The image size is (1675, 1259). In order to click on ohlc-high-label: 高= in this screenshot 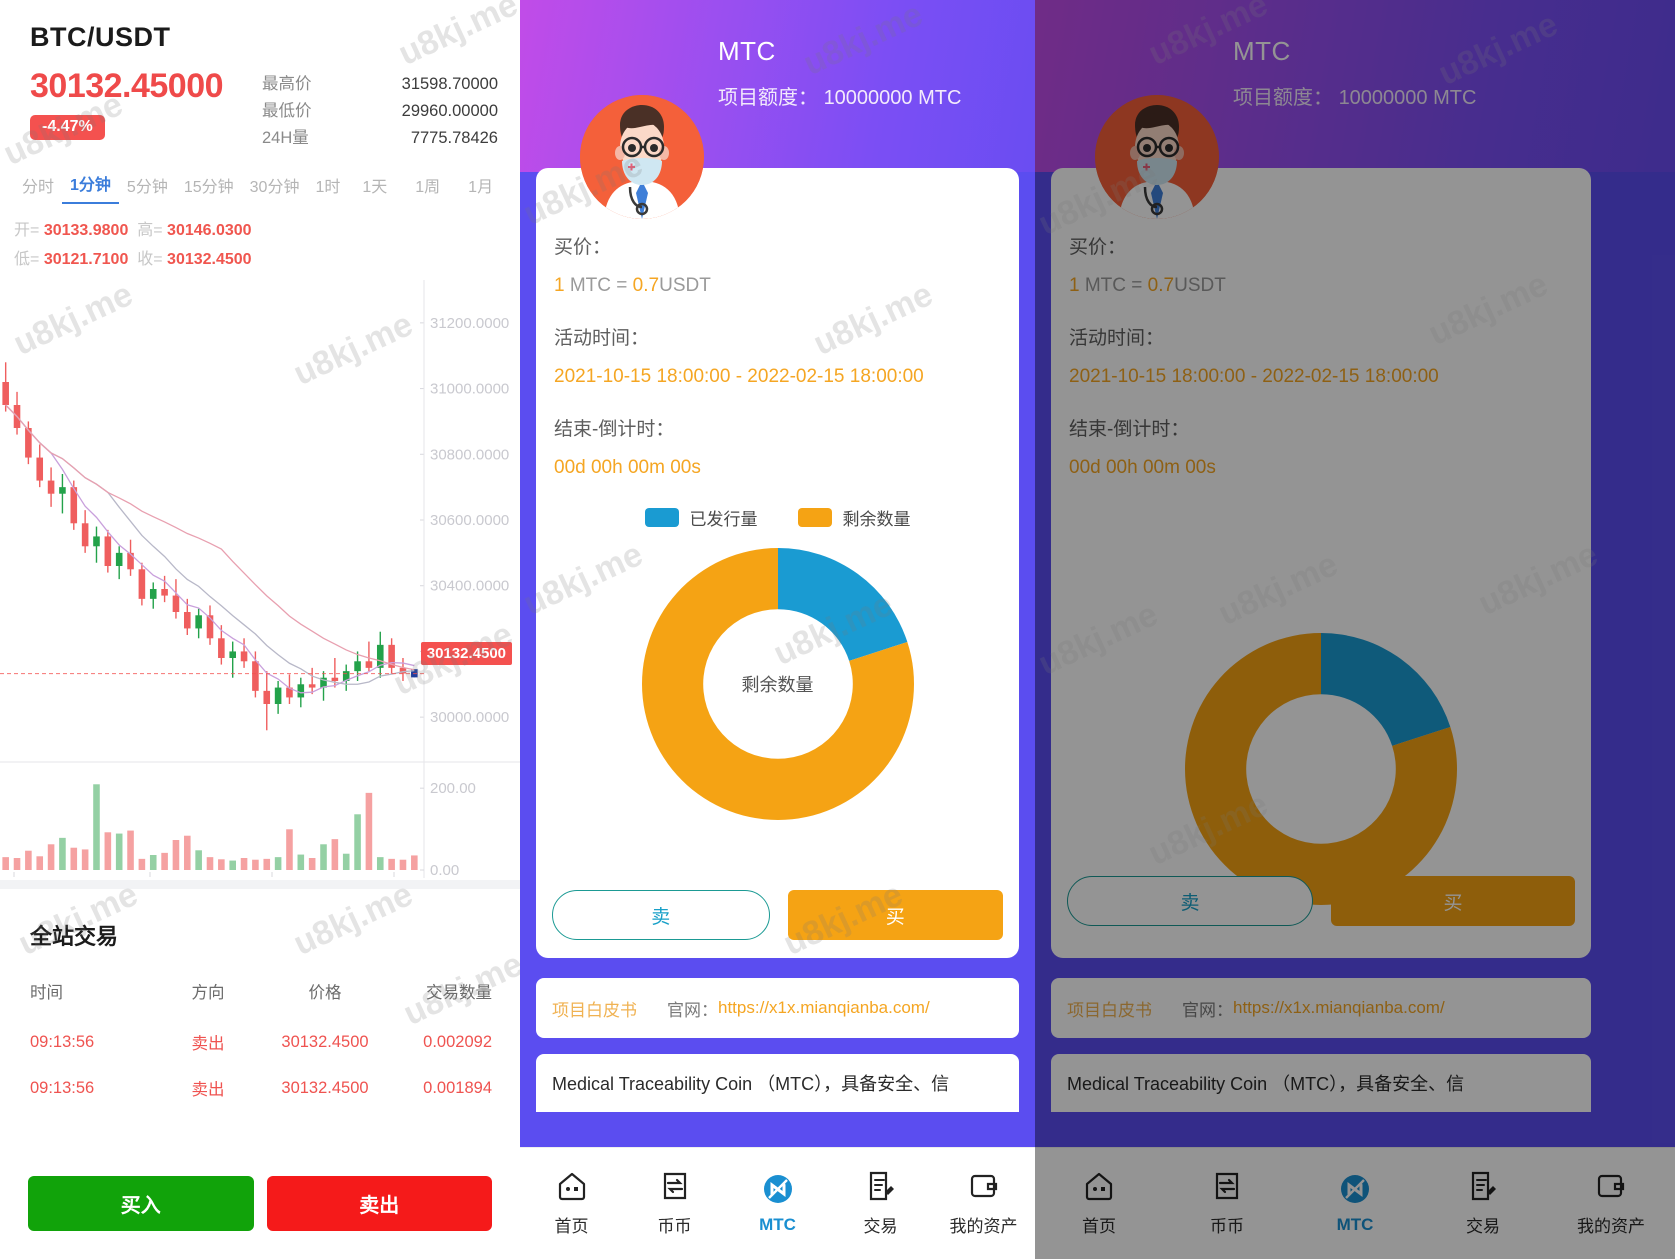, I will do `click(150, 230)`.